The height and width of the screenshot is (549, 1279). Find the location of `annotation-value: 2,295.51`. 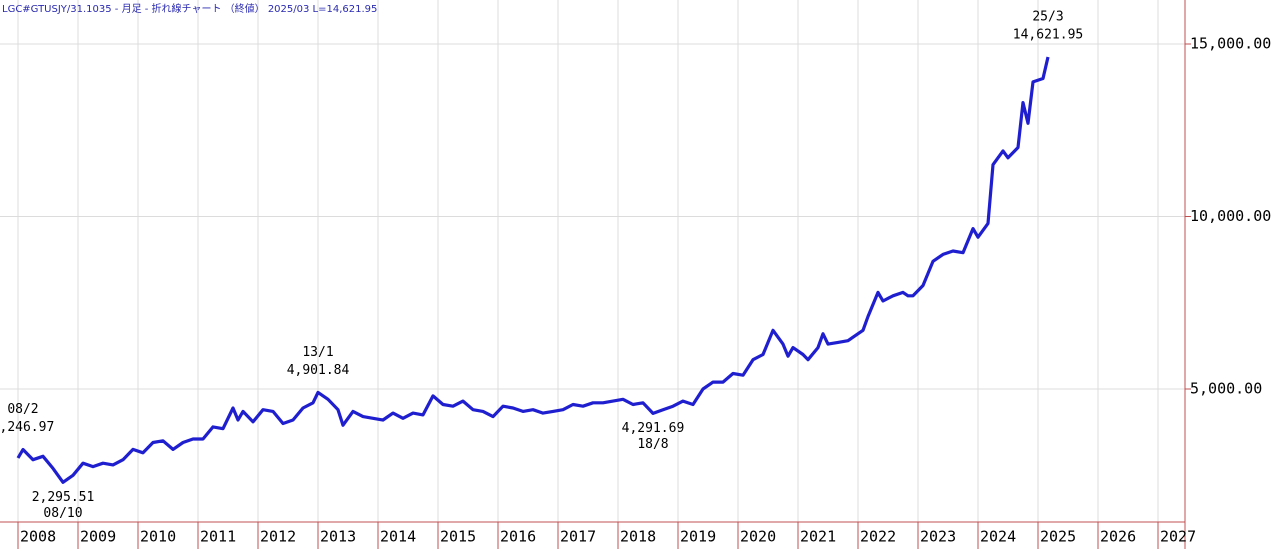

annotation-value: 2,295.51 is located at coordinates (63, 497).